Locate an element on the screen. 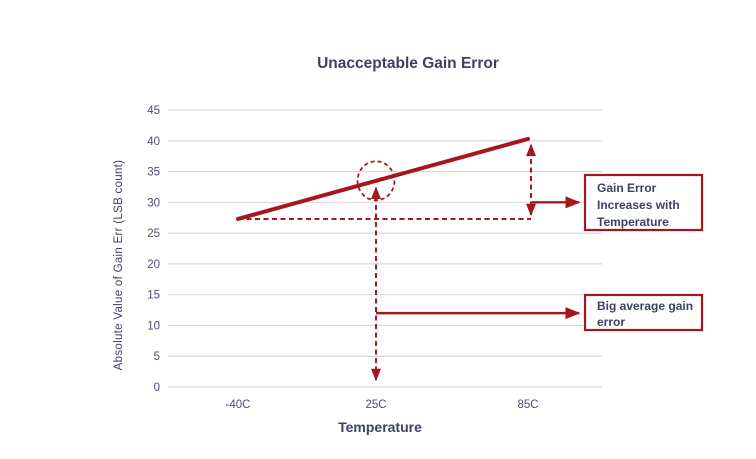  gain-error-line is located at coordinates (383, 178).